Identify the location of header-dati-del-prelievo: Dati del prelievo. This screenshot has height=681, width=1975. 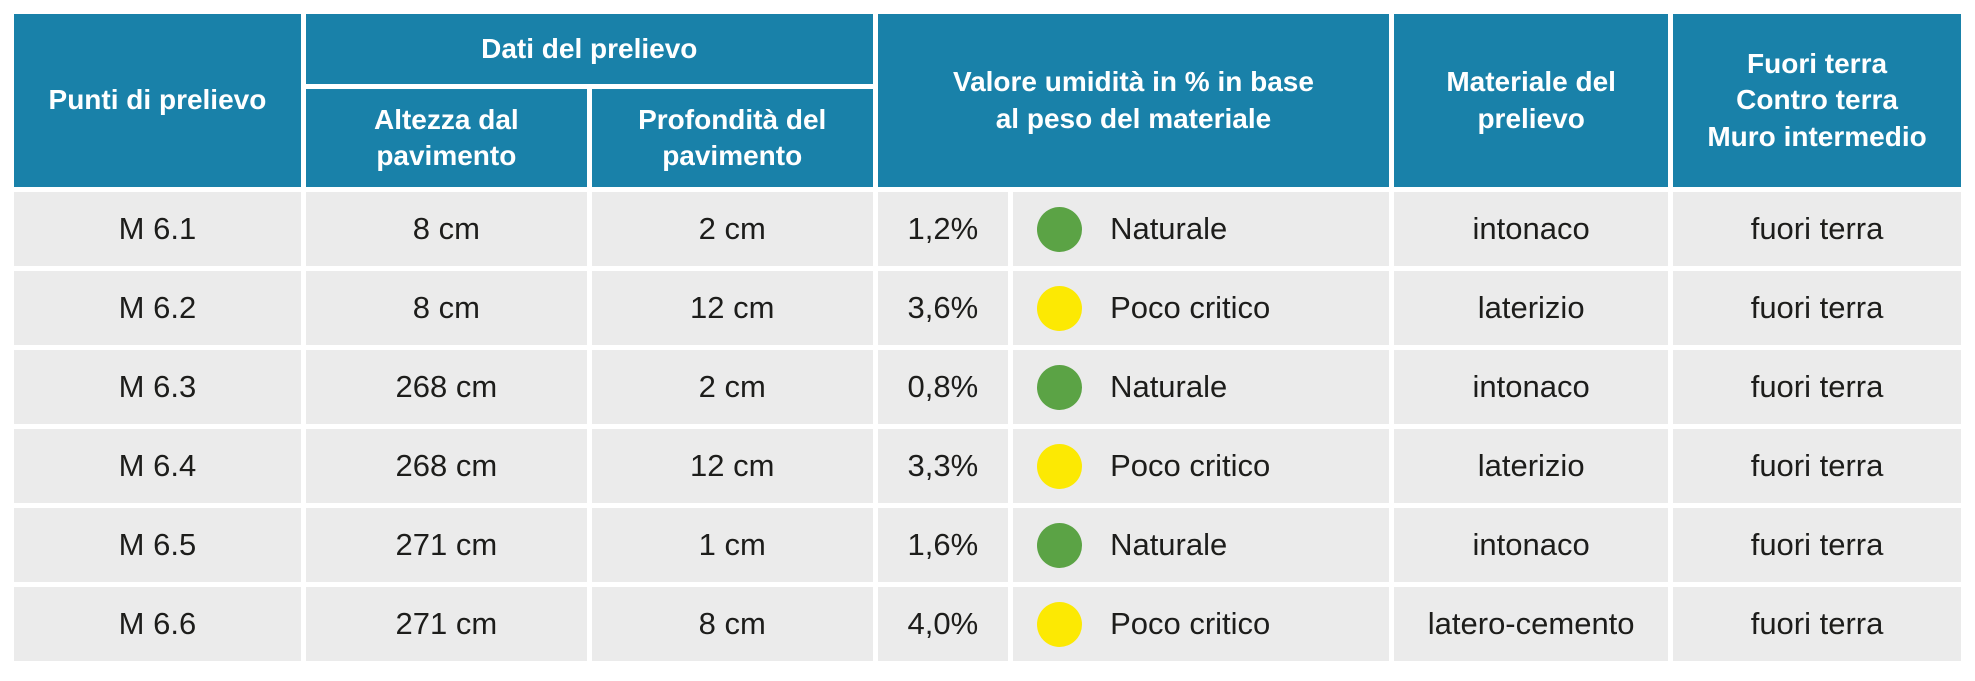
(589, 49).